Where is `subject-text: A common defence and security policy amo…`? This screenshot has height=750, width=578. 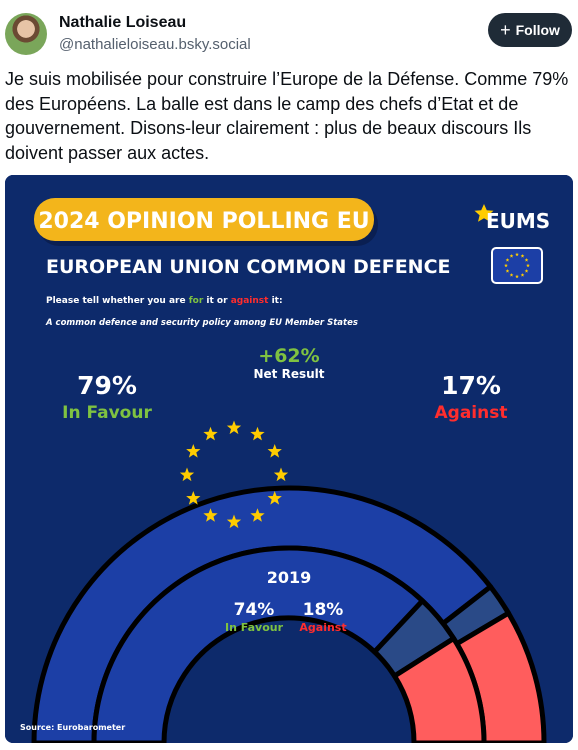 subject-text: A common defence and security policy amo… is located at coordinates (201, 323).